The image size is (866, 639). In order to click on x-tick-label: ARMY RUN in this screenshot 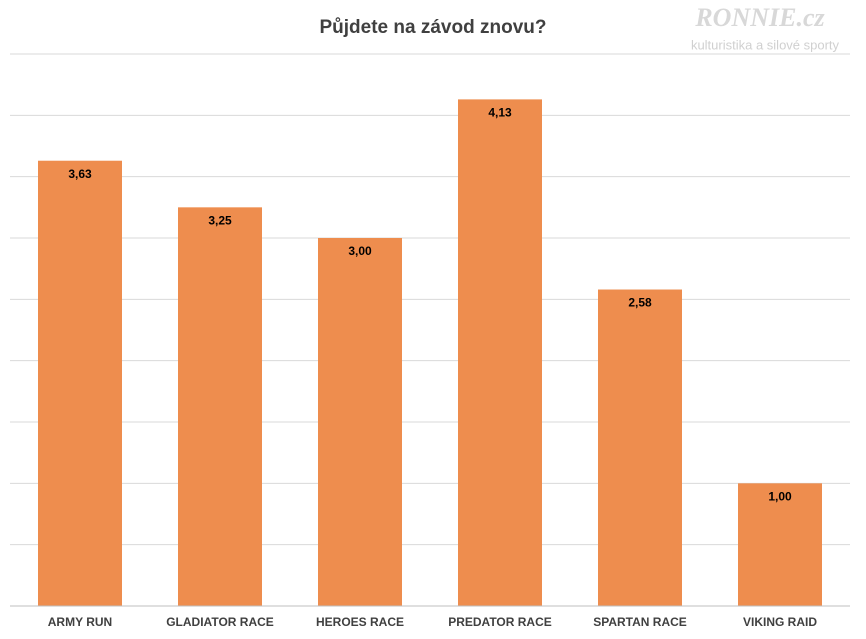, I will do `click(80, 622)`.